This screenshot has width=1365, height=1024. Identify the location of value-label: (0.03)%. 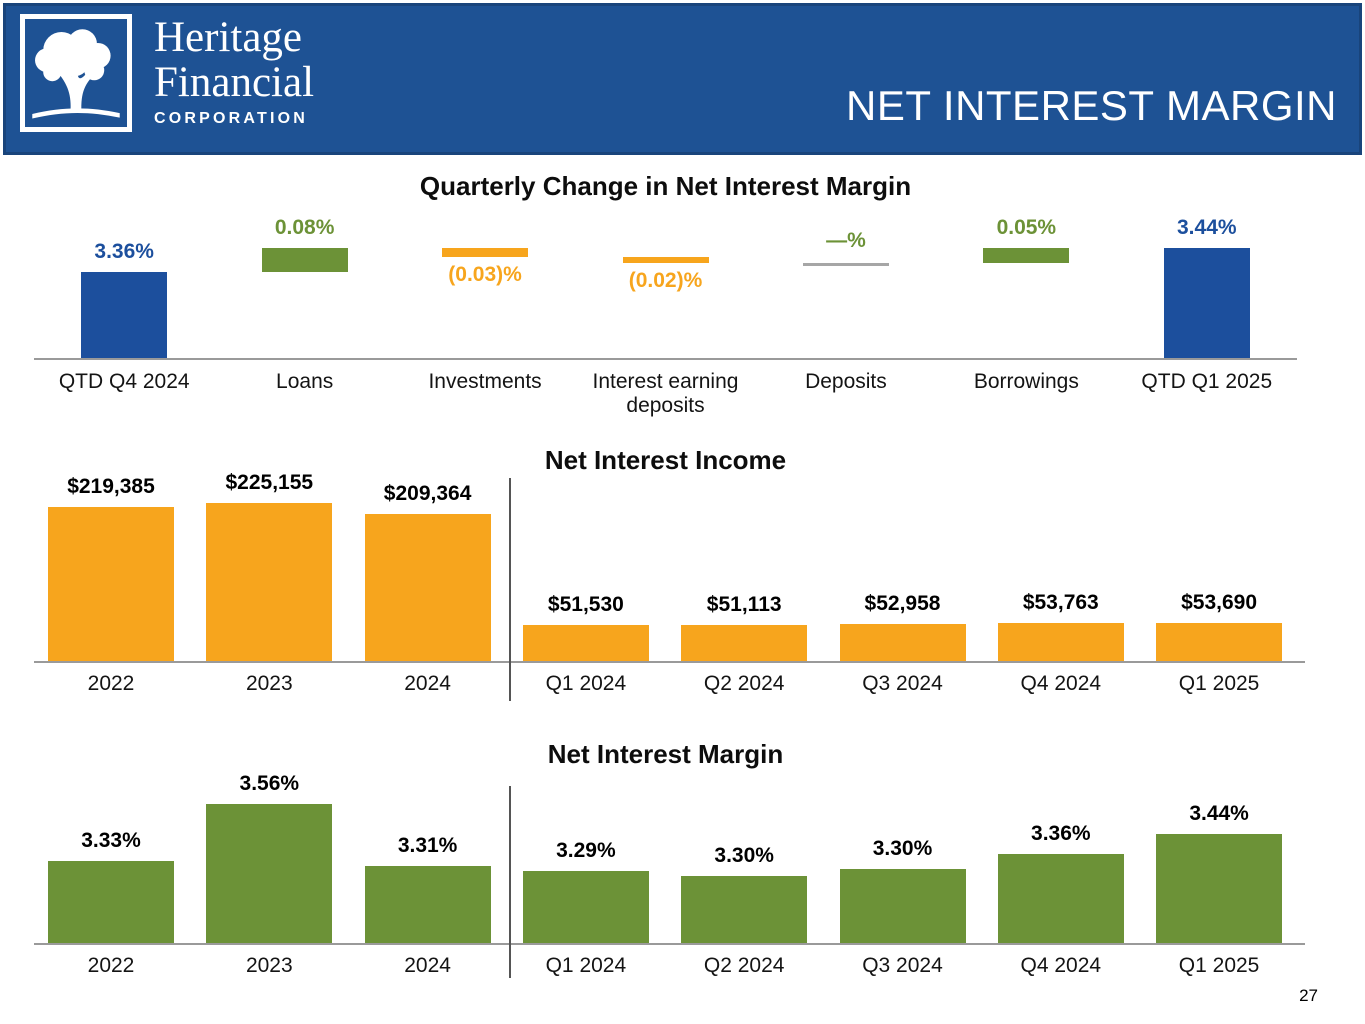
(485, 274).